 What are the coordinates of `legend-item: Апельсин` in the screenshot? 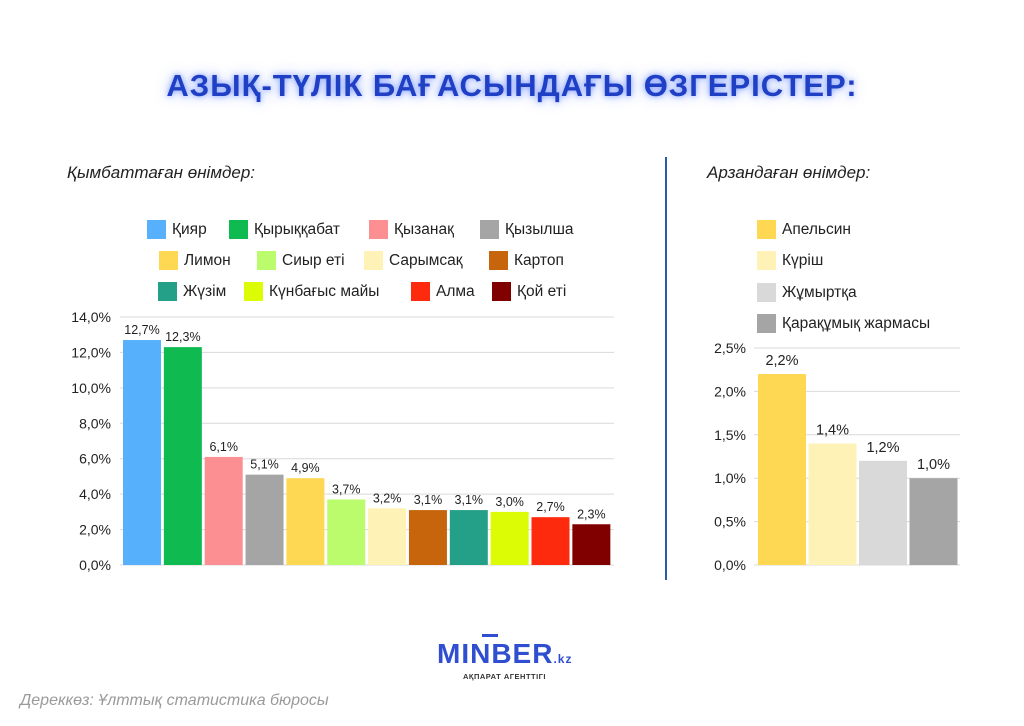 It's located at (804, 229).